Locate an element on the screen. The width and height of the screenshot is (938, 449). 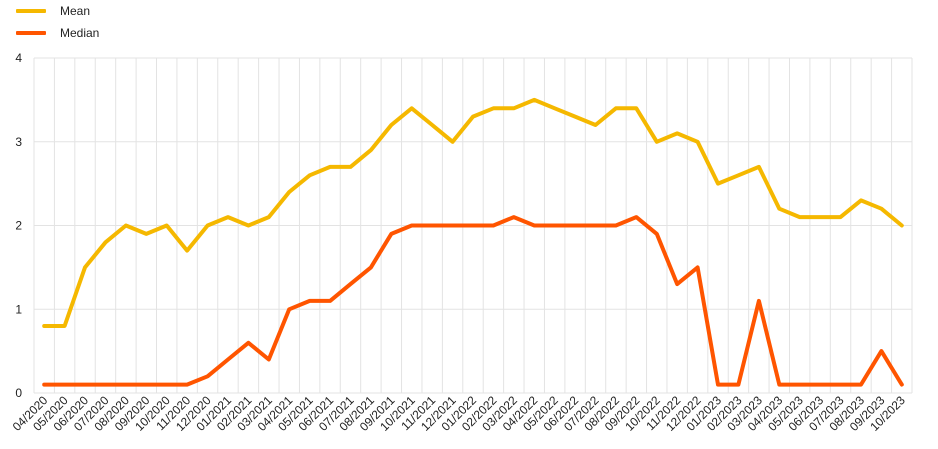
y-tick-label: 3 is located at coordinates (18, 142).